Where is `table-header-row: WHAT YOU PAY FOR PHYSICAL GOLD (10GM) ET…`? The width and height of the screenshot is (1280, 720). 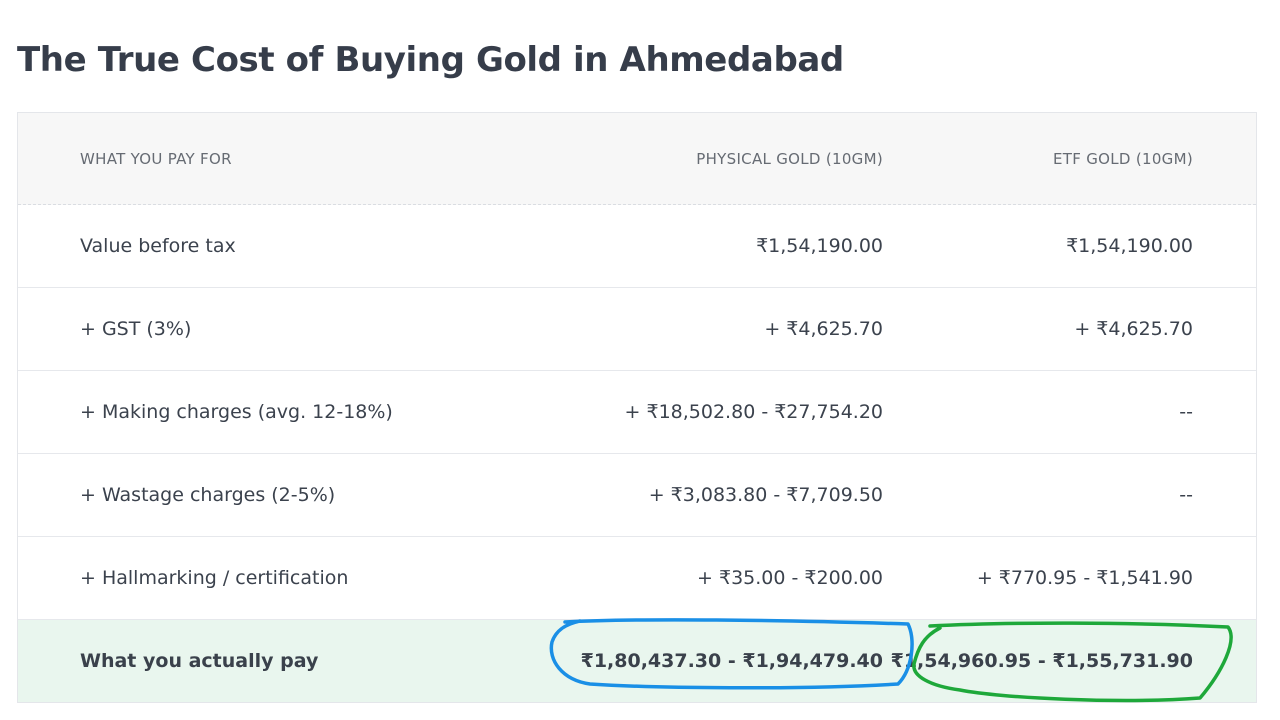 table-header-row: WHAT YOU PAY FOR PHYSICAL GOLD (10GM) ET… is located at coordinates (637, 159).